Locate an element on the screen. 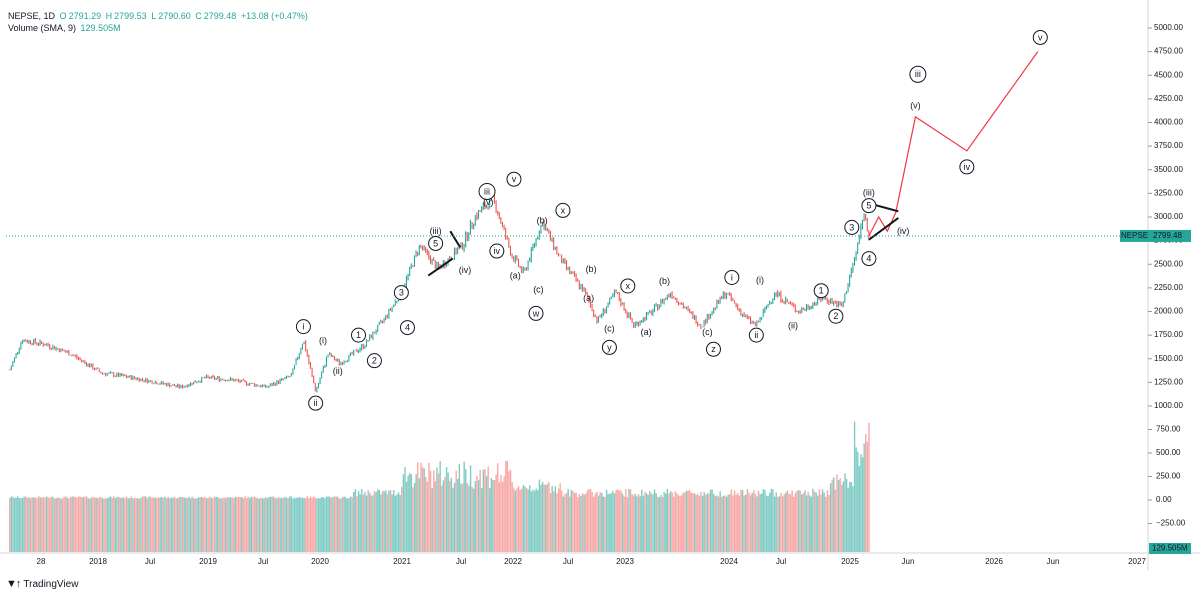 Image resolution: width=1200 pixels, height=594 pixels. price-tick-label: 4250.00 is located at coordinates (1168, 98).